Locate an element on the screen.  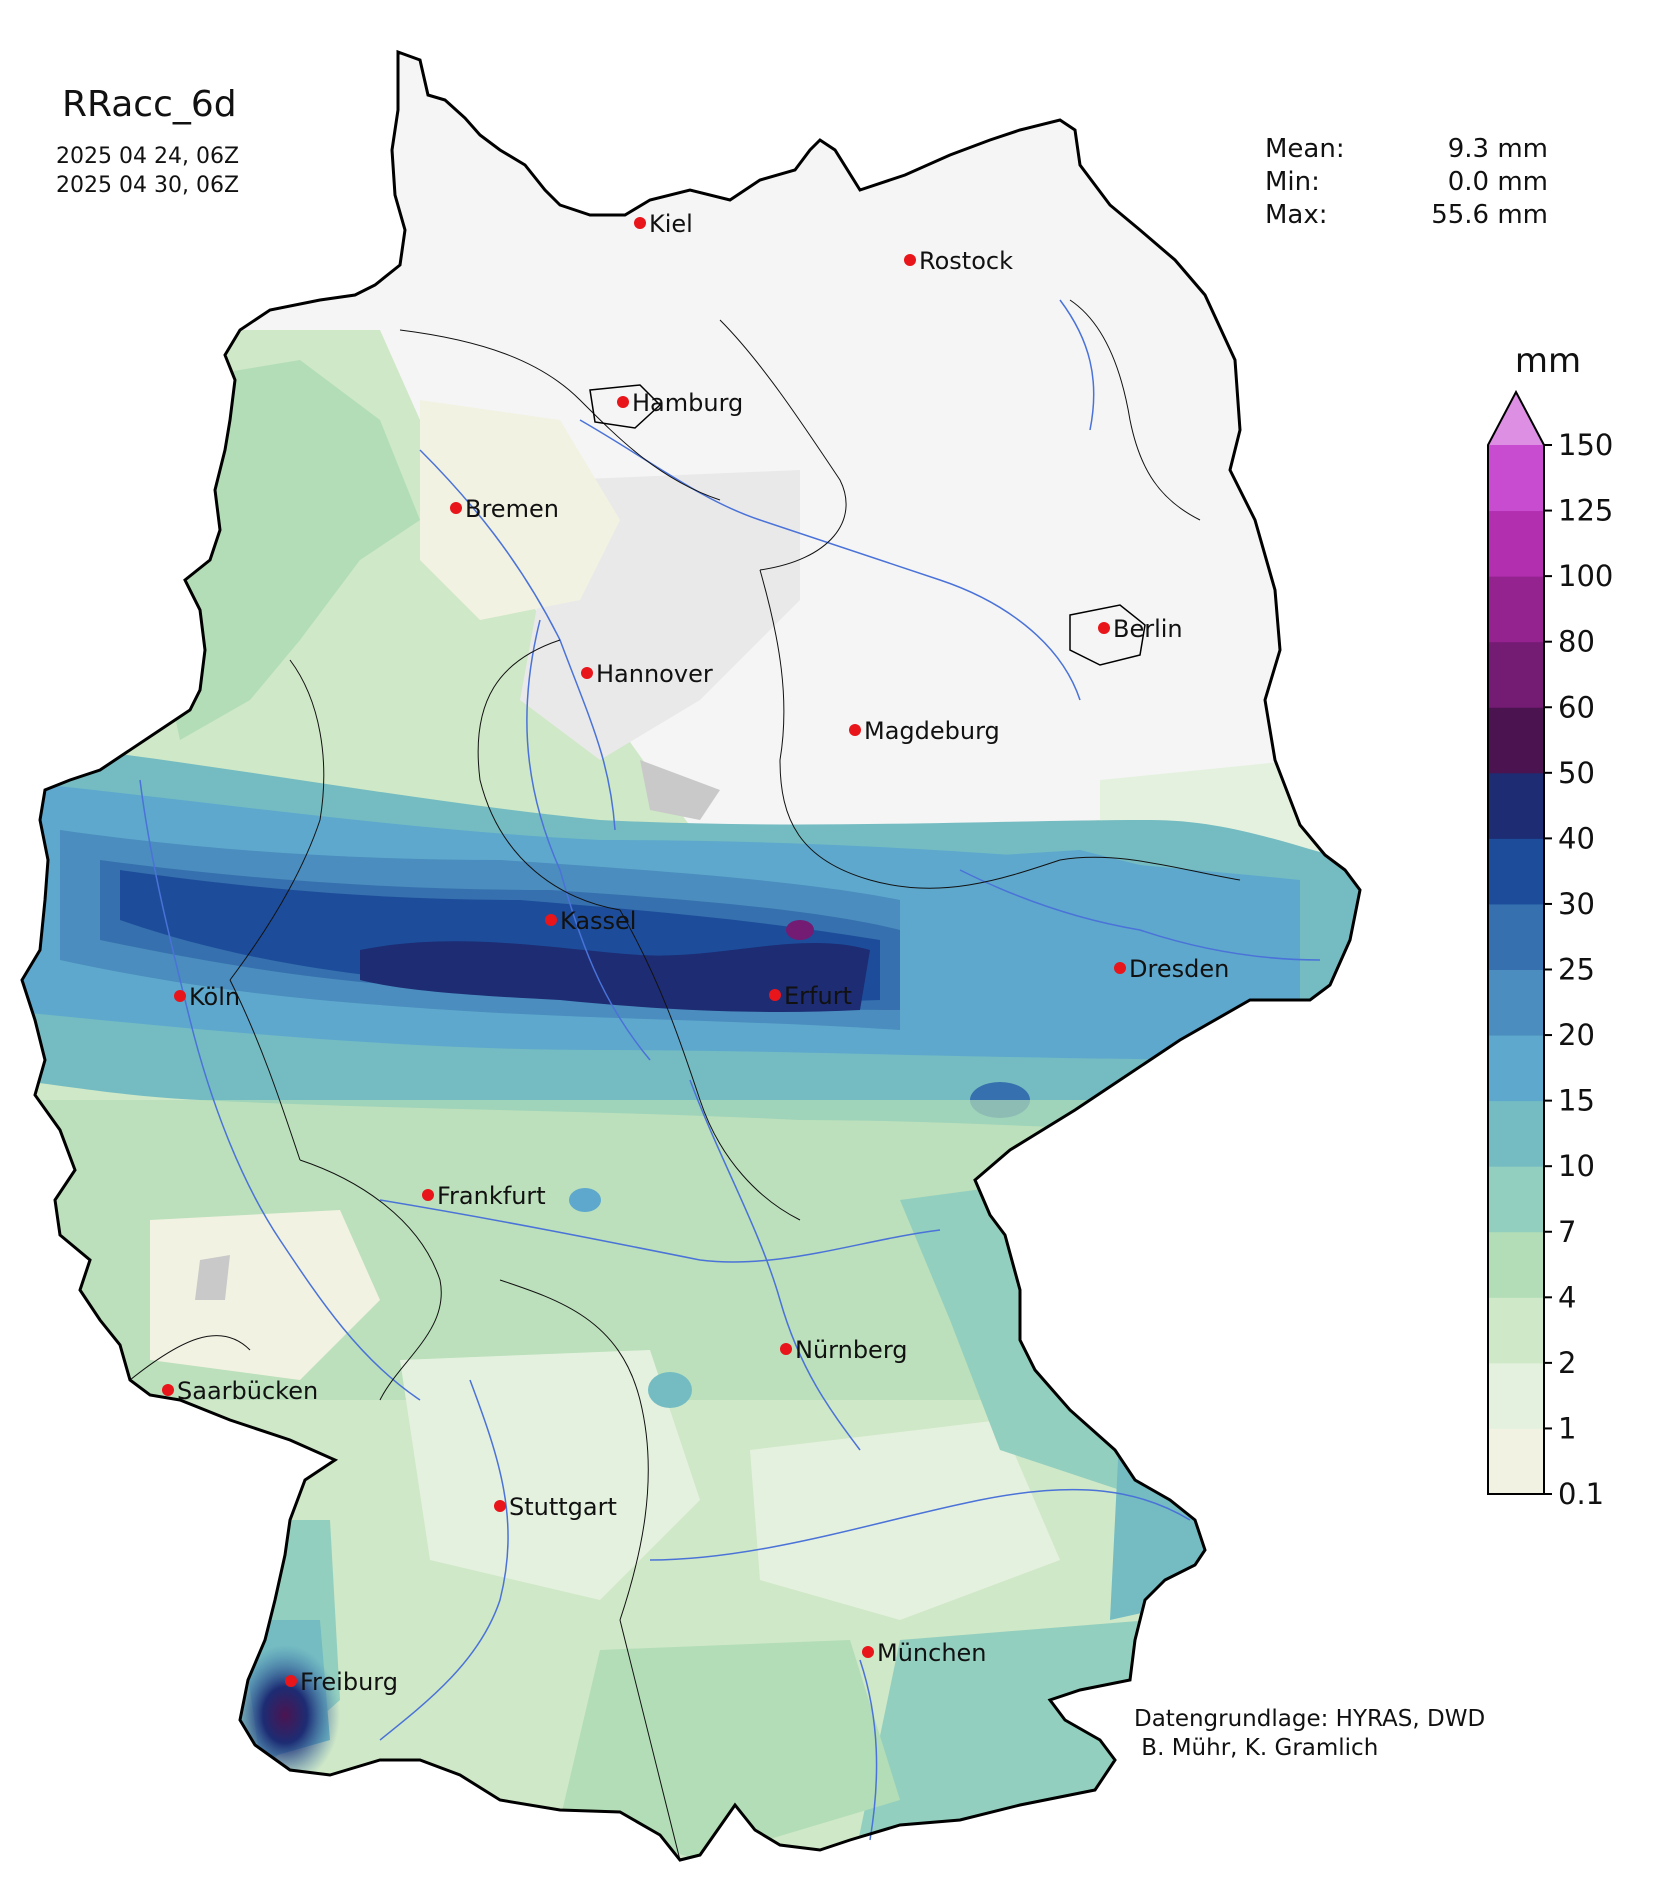
city-marker: Erfurt is located at coordinates (810, 996).